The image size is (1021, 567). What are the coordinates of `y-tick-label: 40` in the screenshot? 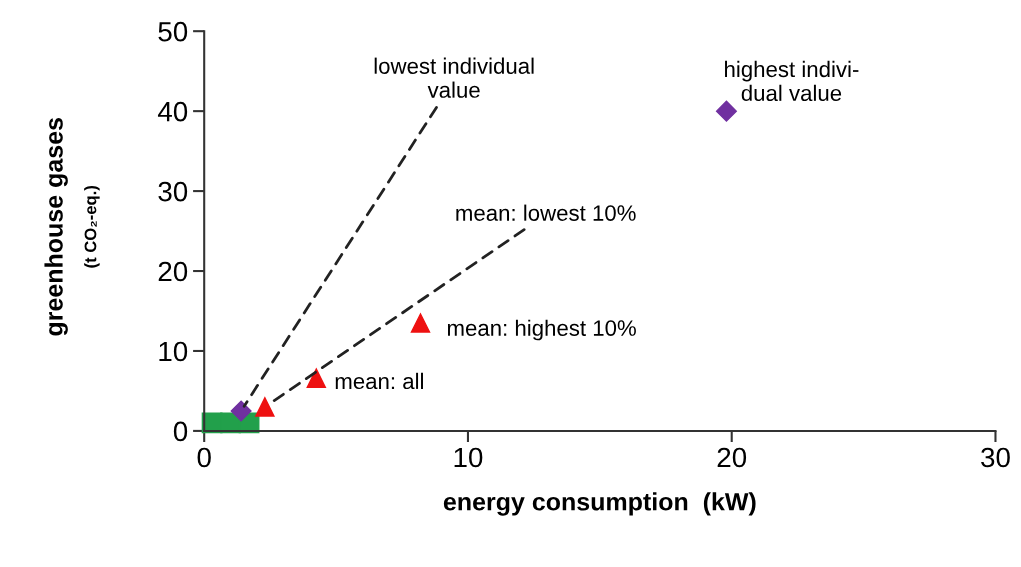 It's located at (172, 111).